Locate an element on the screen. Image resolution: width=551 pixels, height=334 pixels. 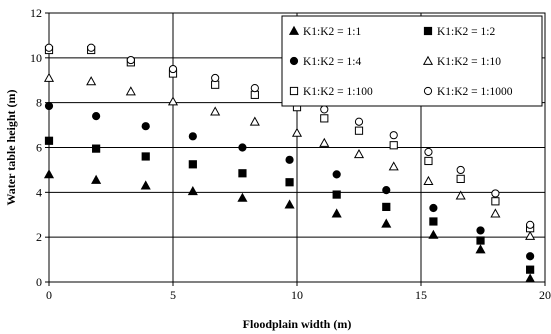
legend-label: K1:K2 = 1:1 is located at coordinates (332, 32).